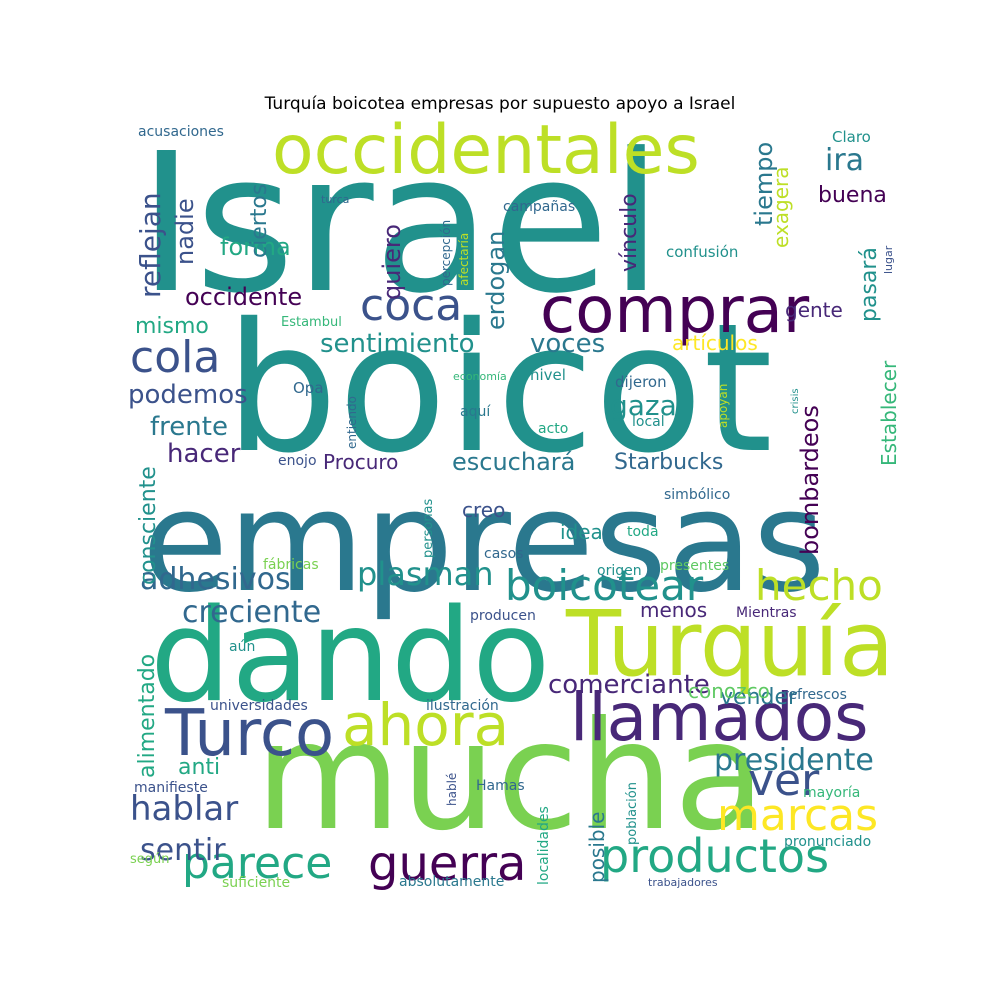 Image resolution: width=1000 pixels, height=1000 pixels. I want to click on word-hecho: hecho, so click(819, 585).